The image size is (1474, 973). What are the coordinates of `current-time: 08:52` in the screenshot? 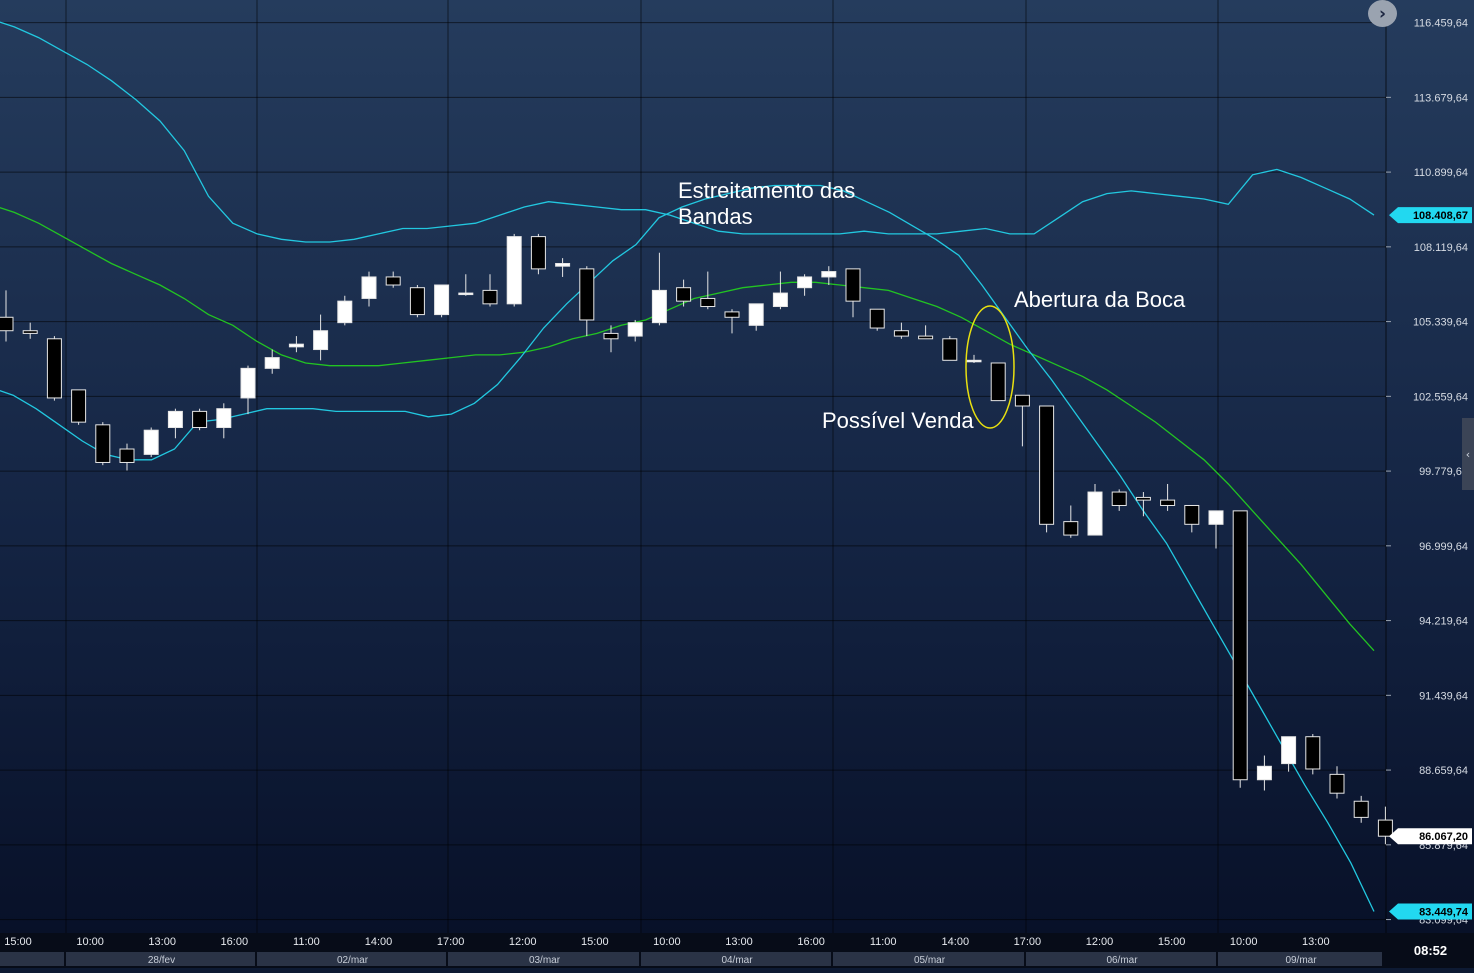 It's located at (1430, 950).